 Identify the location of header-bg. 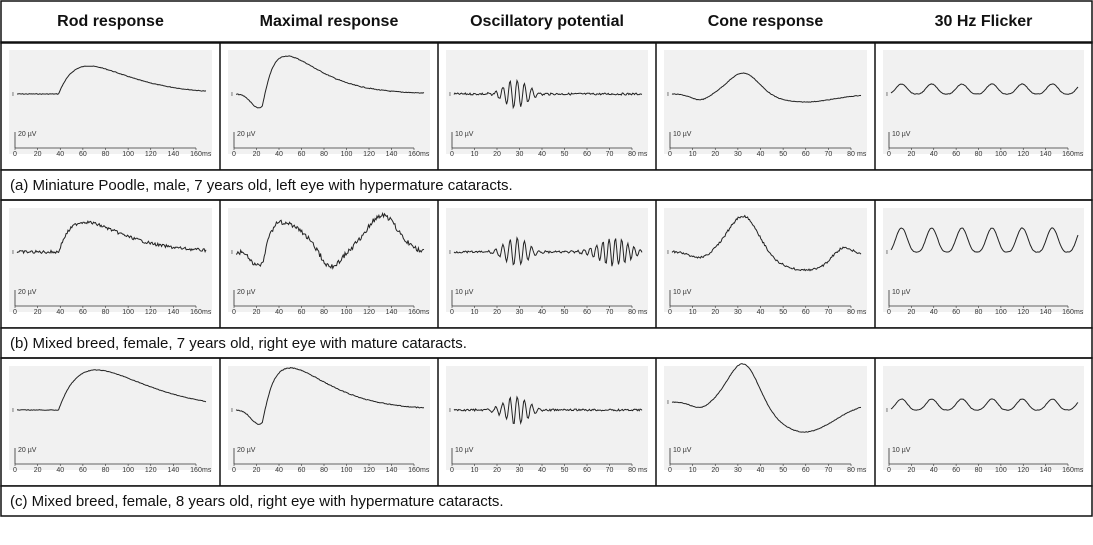
(546, 22).